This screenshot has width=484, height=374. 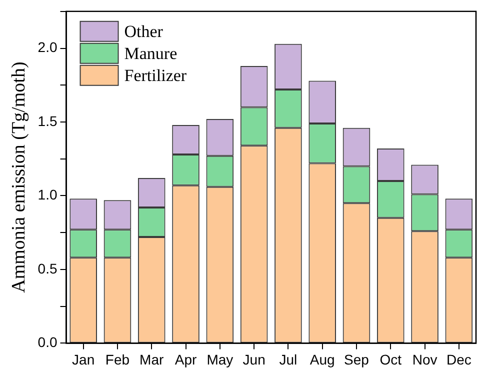 What do you see at coordinates (254, 359) in the screenshot?
I see `x-tick-label: Jun` at bounding box center [254, 359].